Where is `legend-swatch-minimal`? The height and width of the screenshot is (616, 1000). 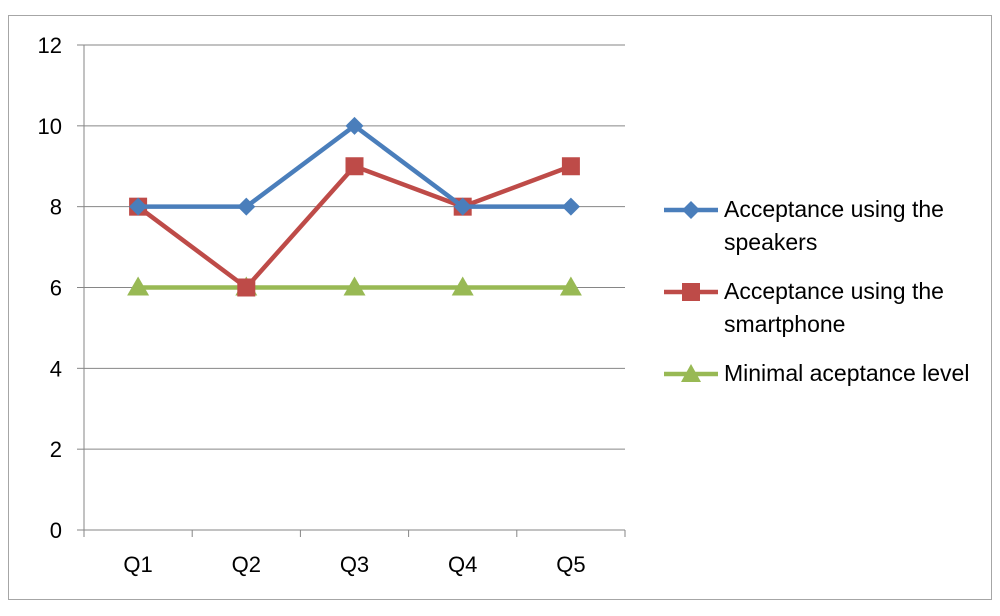 legend-swatch-minimal is located at coordinates (691, 373).